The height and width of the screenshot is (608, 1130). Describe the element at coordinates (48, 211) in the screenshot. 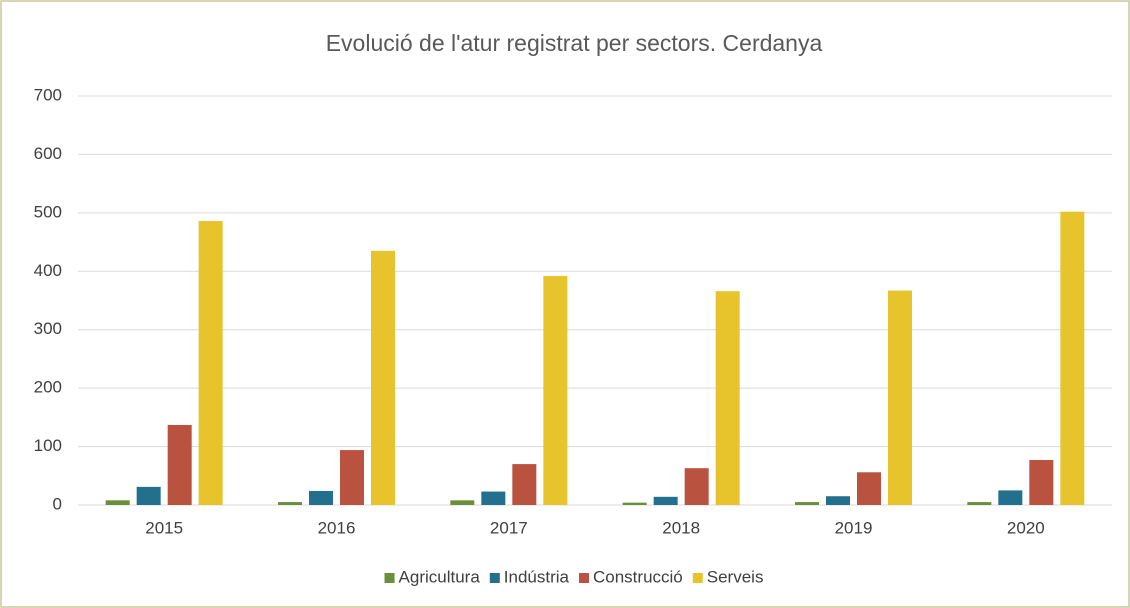

I see `y-tick-label: 500` at that location.